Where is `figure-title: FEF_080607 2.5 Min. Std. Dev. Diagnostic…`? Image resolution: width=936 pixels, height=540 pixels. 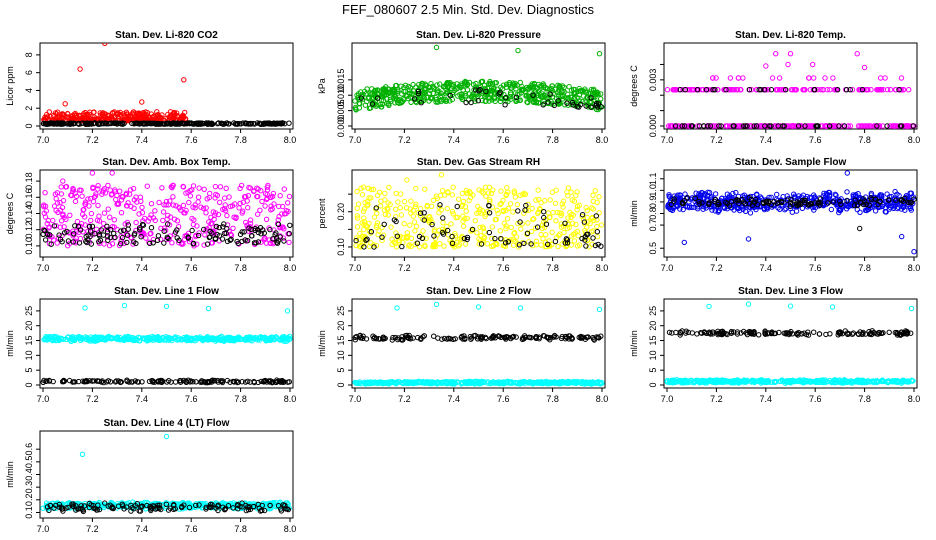 figure-title: FEF_080607 2.5 Min. Std. Dev. Diagnostic… is located at coordinates (468, 9).